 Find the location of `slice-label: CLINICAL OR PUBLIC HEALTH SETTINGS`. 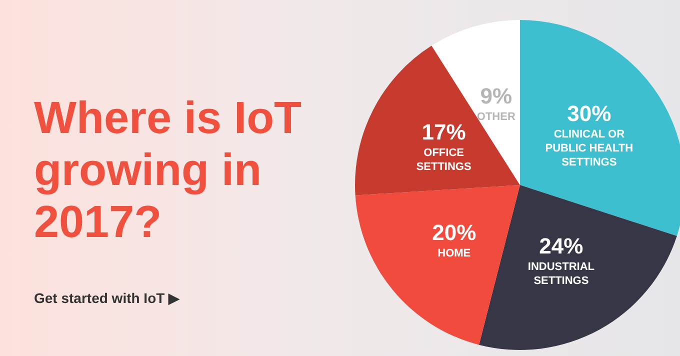

slice-label: CLINICAL OR PUBLIC HEALTH SETTINGS is located at coordinates (589, 148).